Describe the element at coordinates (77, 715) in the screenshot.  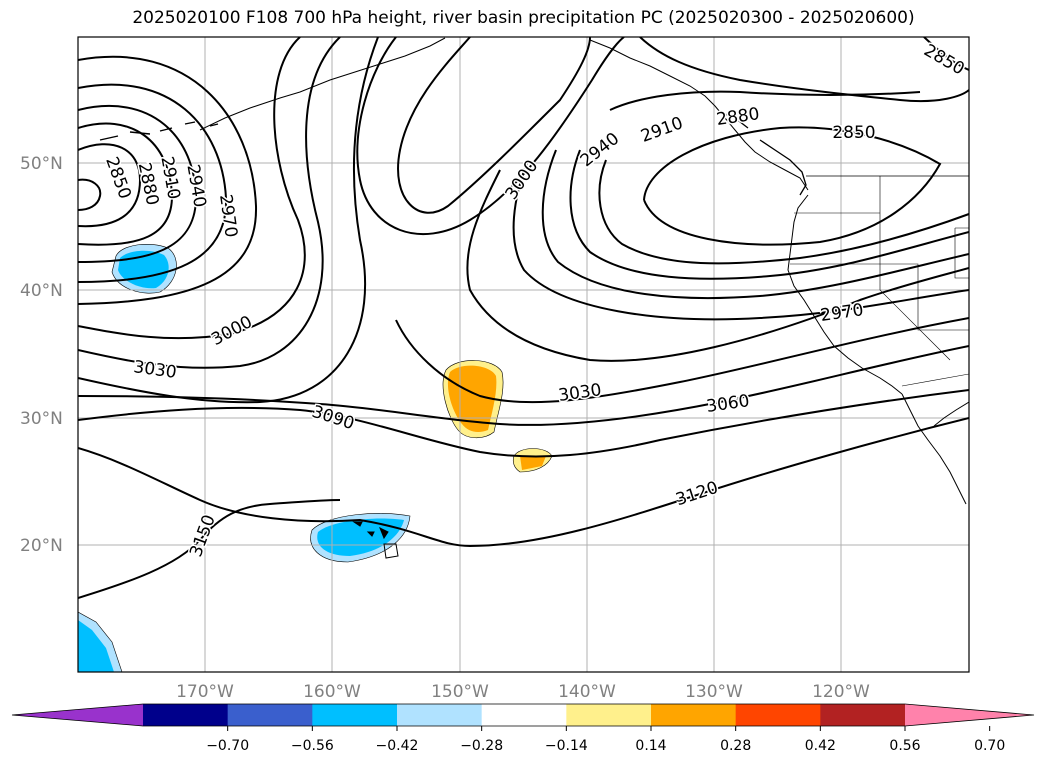
I see `colorbar-extend-low` at that location.